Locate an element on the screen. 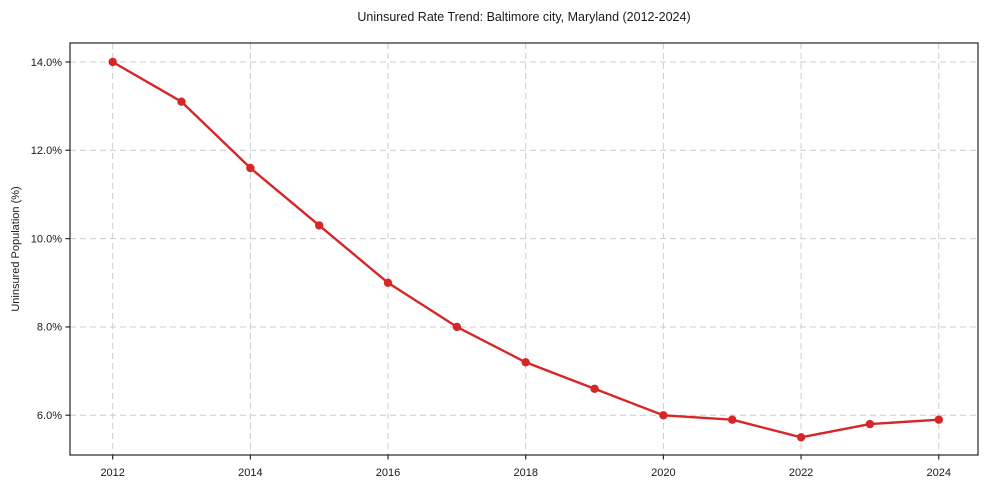 This screenshot has width=989, height=495. y-axis-label: Uninsured Population (%) is located at coordinates (16, 248).